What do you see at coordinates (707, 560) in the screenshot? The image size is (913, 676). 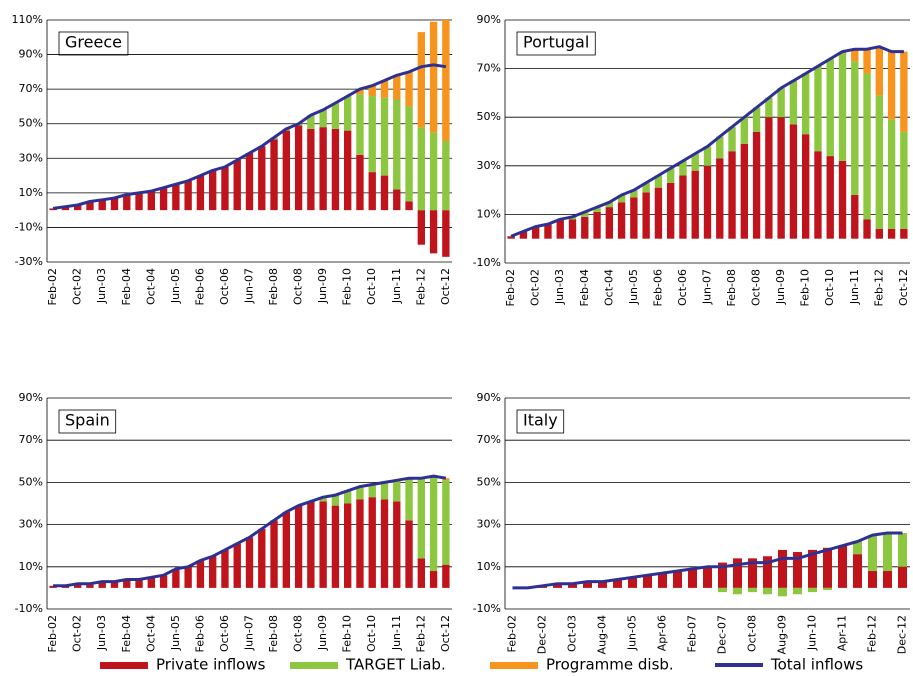 I see `total-line` at bounding box center [707, 560].